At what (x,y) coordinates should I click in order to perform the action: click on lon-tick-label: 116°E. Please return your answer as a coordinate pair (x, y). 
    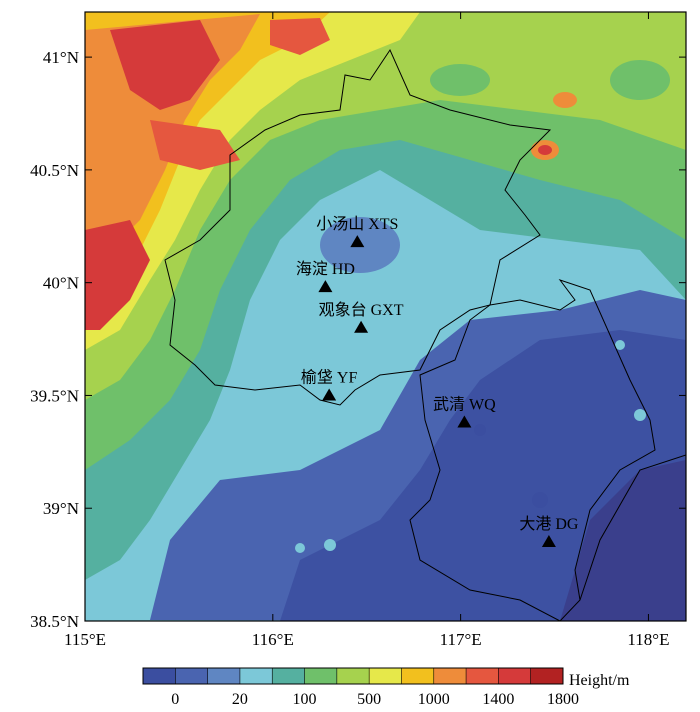
    Looking at the image, I should click on (273, 639).